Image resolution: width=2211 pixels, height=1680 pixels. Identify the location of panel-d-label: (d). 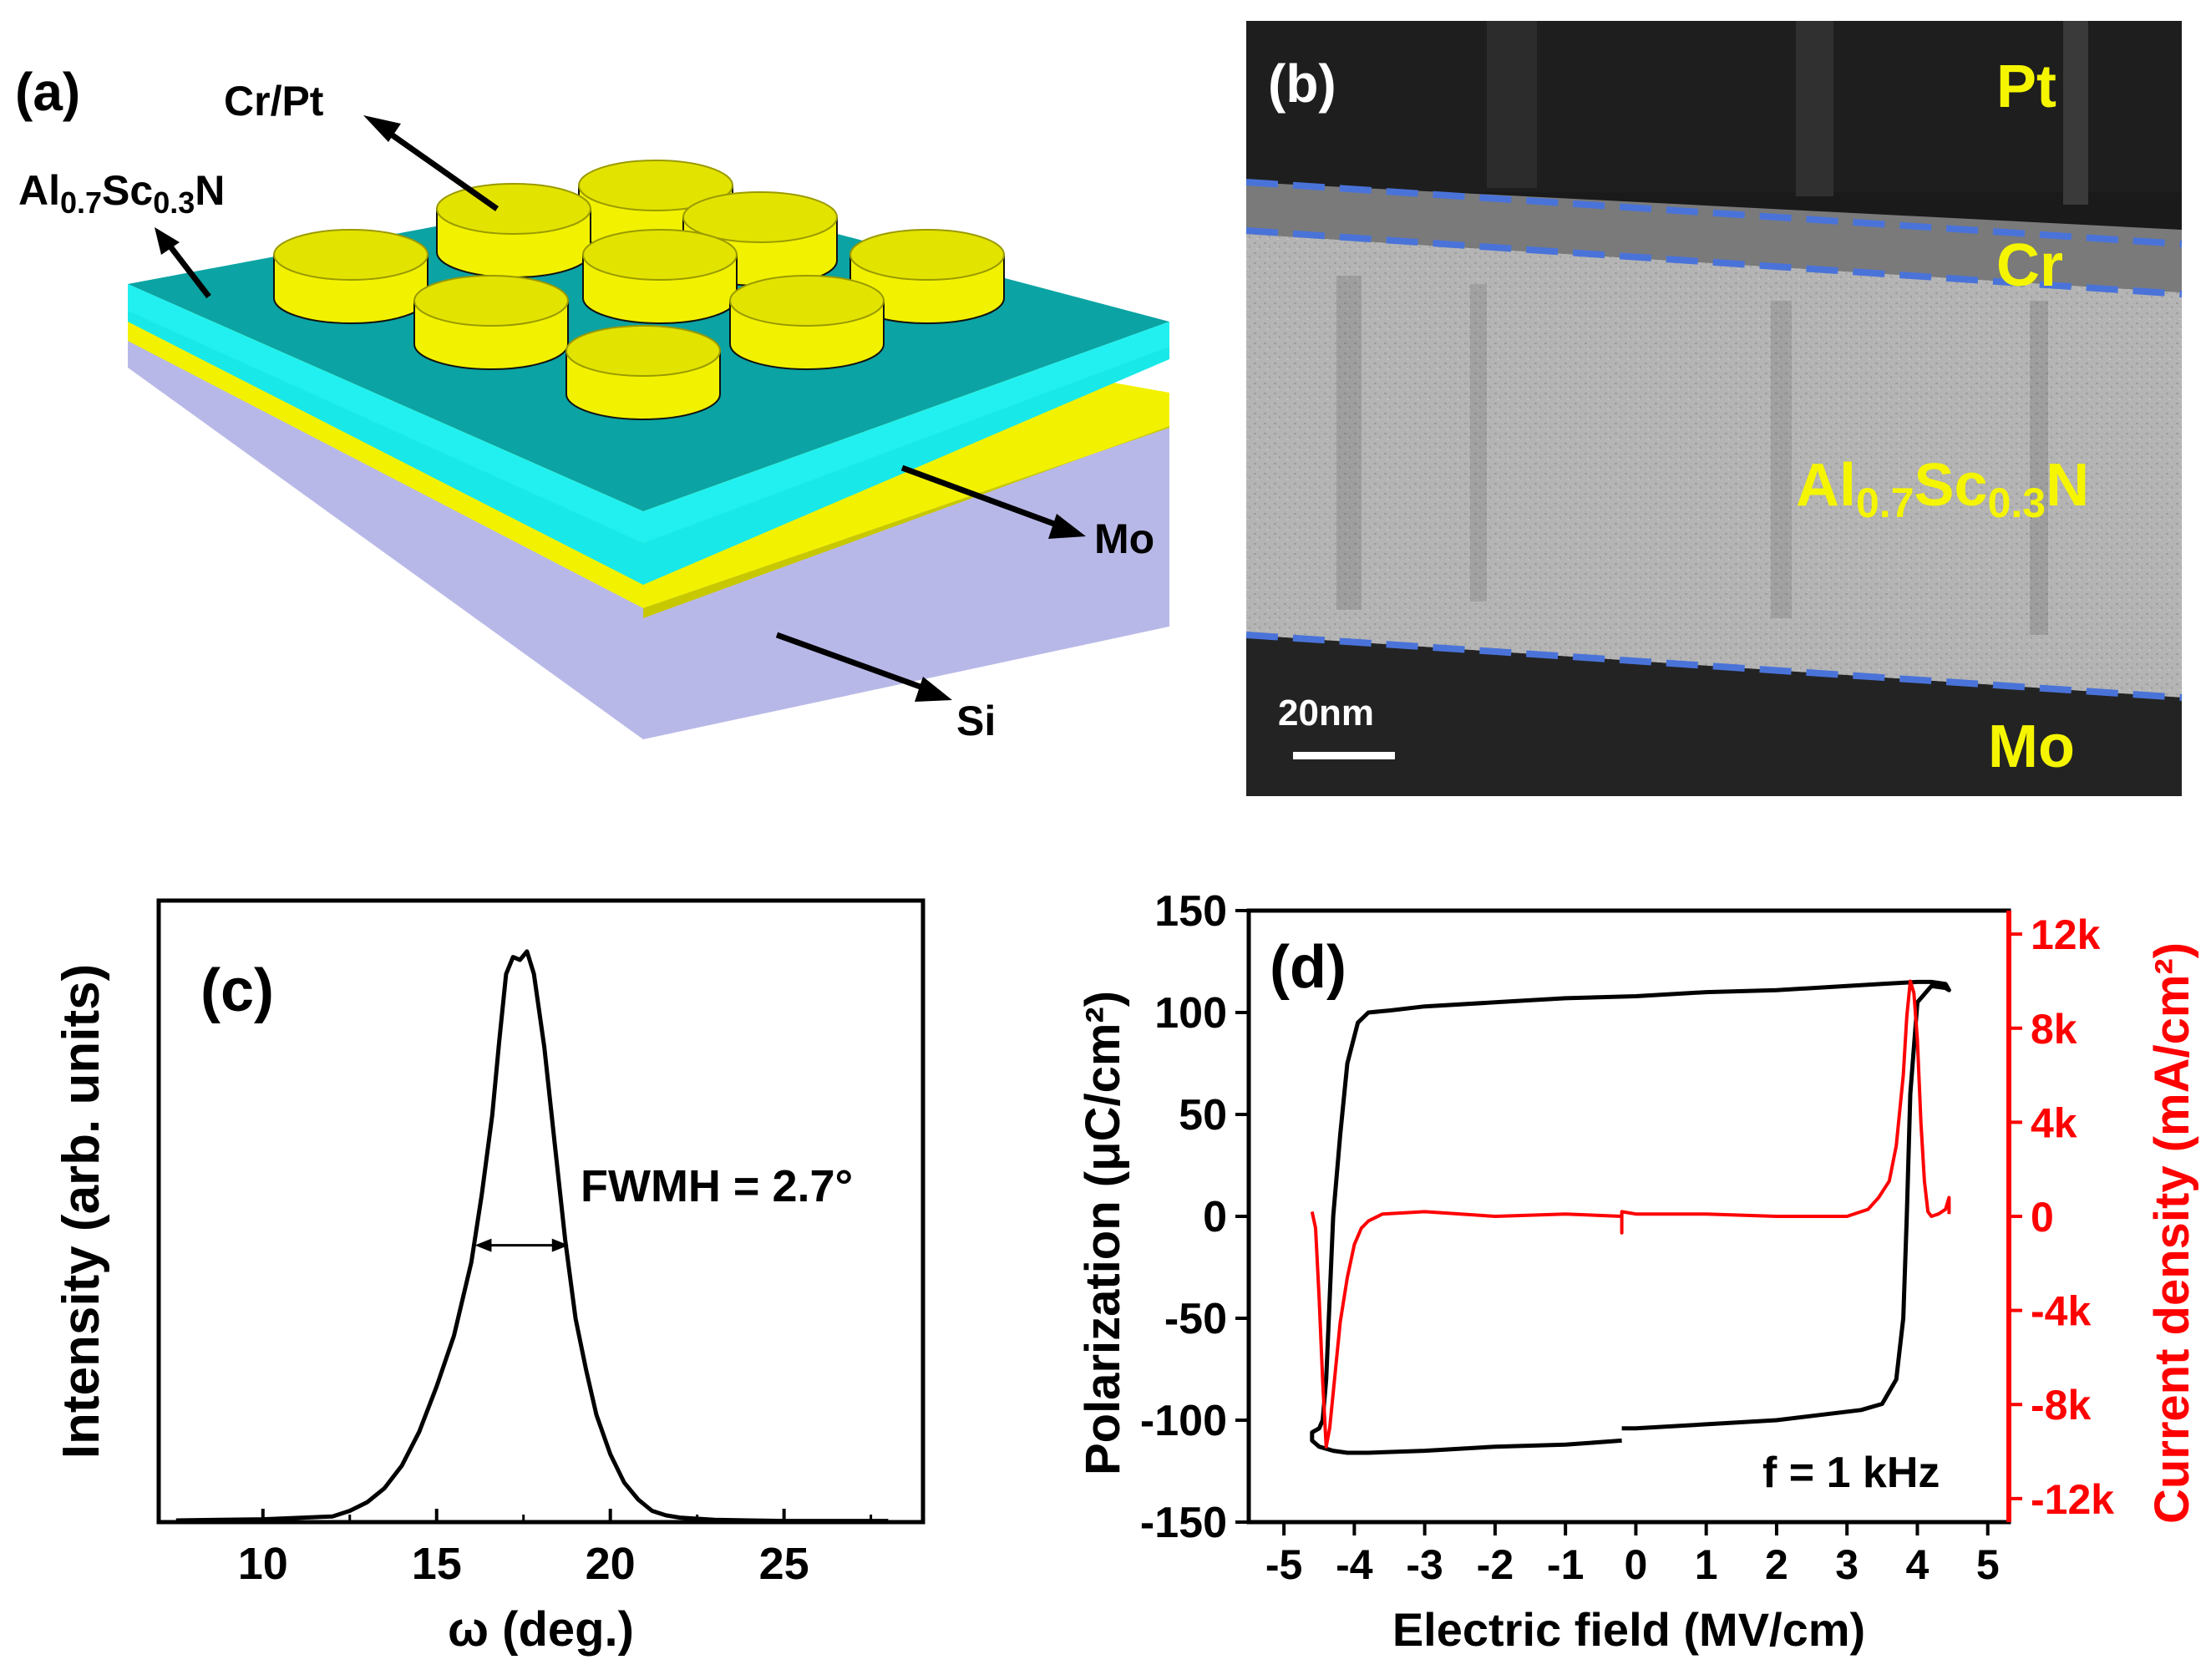
(1308, 968).